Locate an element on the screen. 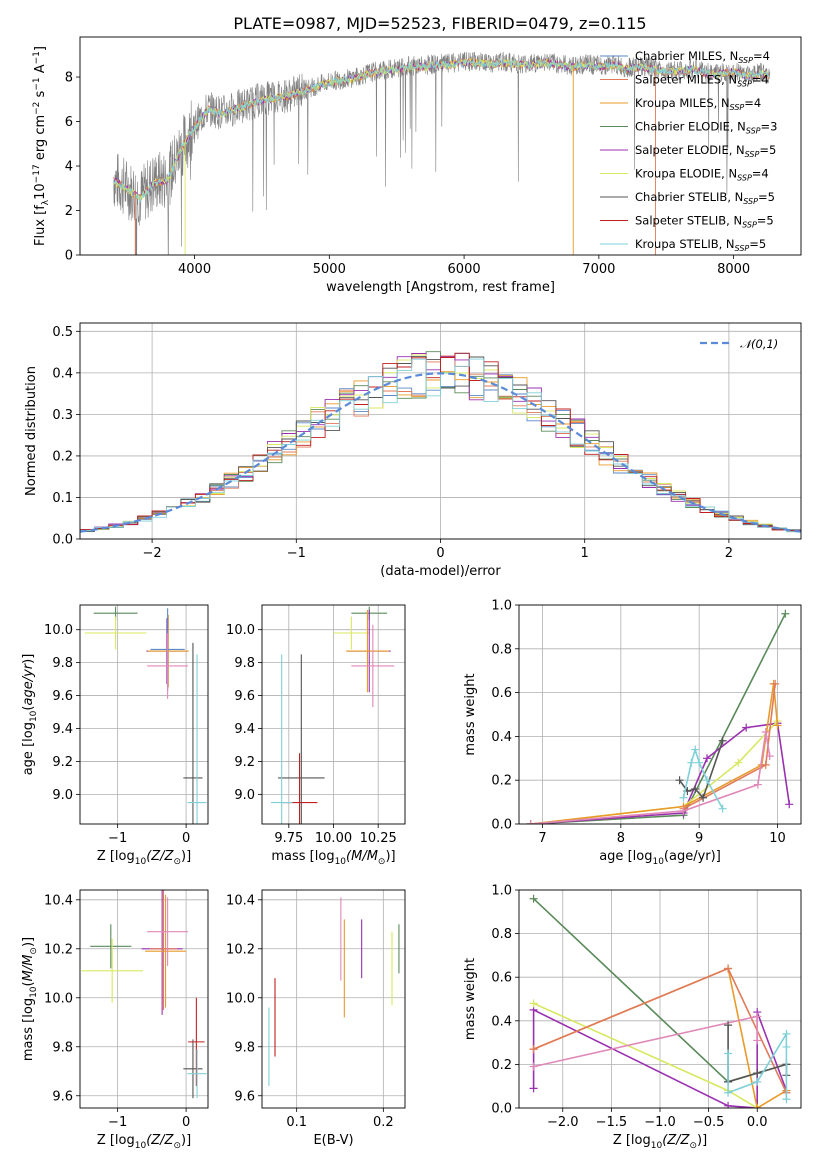 The height and width of the screenshot is (1170, 819). x-axis-label: E(B-V) is located at coordinates (333, 1140).